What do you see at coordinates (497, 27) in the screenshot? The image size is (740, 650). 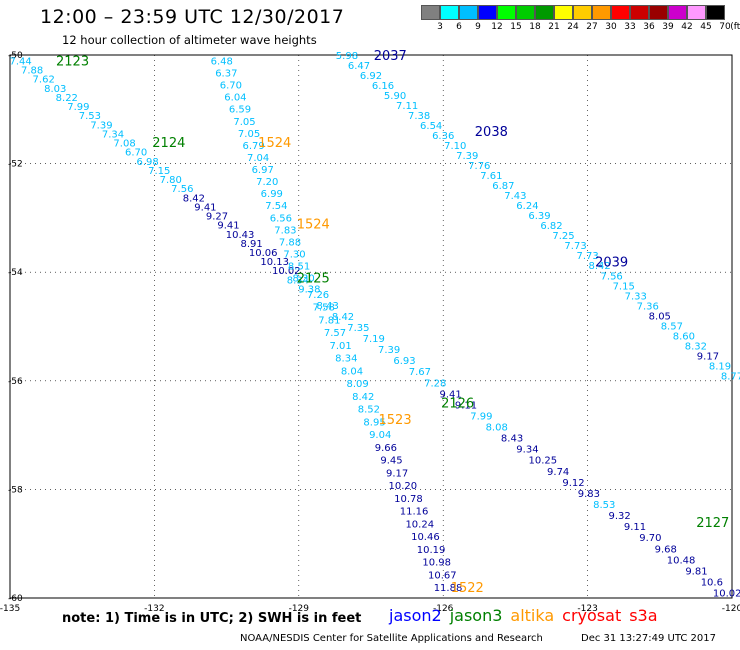 I see `scale-label: 12` at bounding box center [497, 27].